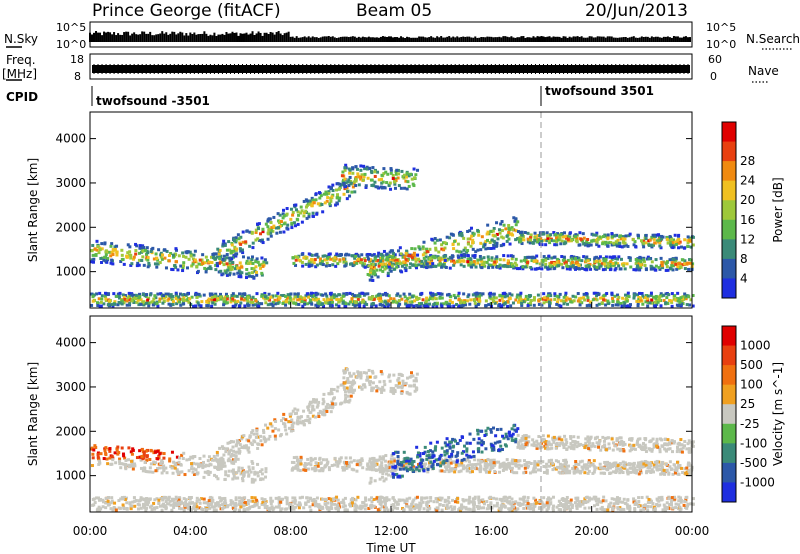 This screenshot has height=554, width=800. What do you see at coordinates (747, 181) in the screenshot?
I see `colorbar-tick-label: 24` at bounding box center [747, 181].